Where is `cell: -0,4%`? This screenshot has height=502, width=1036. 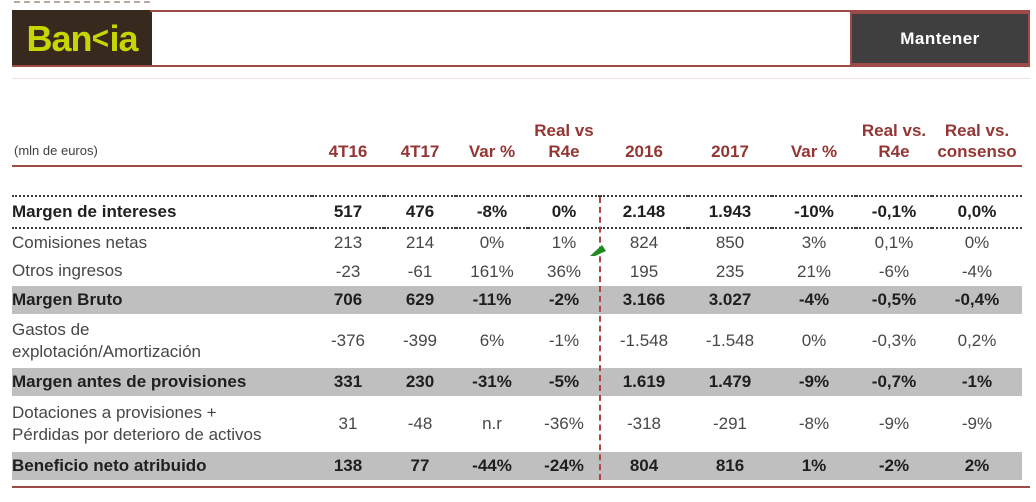 cell: -0,4% is located at coordinates (977, 299).